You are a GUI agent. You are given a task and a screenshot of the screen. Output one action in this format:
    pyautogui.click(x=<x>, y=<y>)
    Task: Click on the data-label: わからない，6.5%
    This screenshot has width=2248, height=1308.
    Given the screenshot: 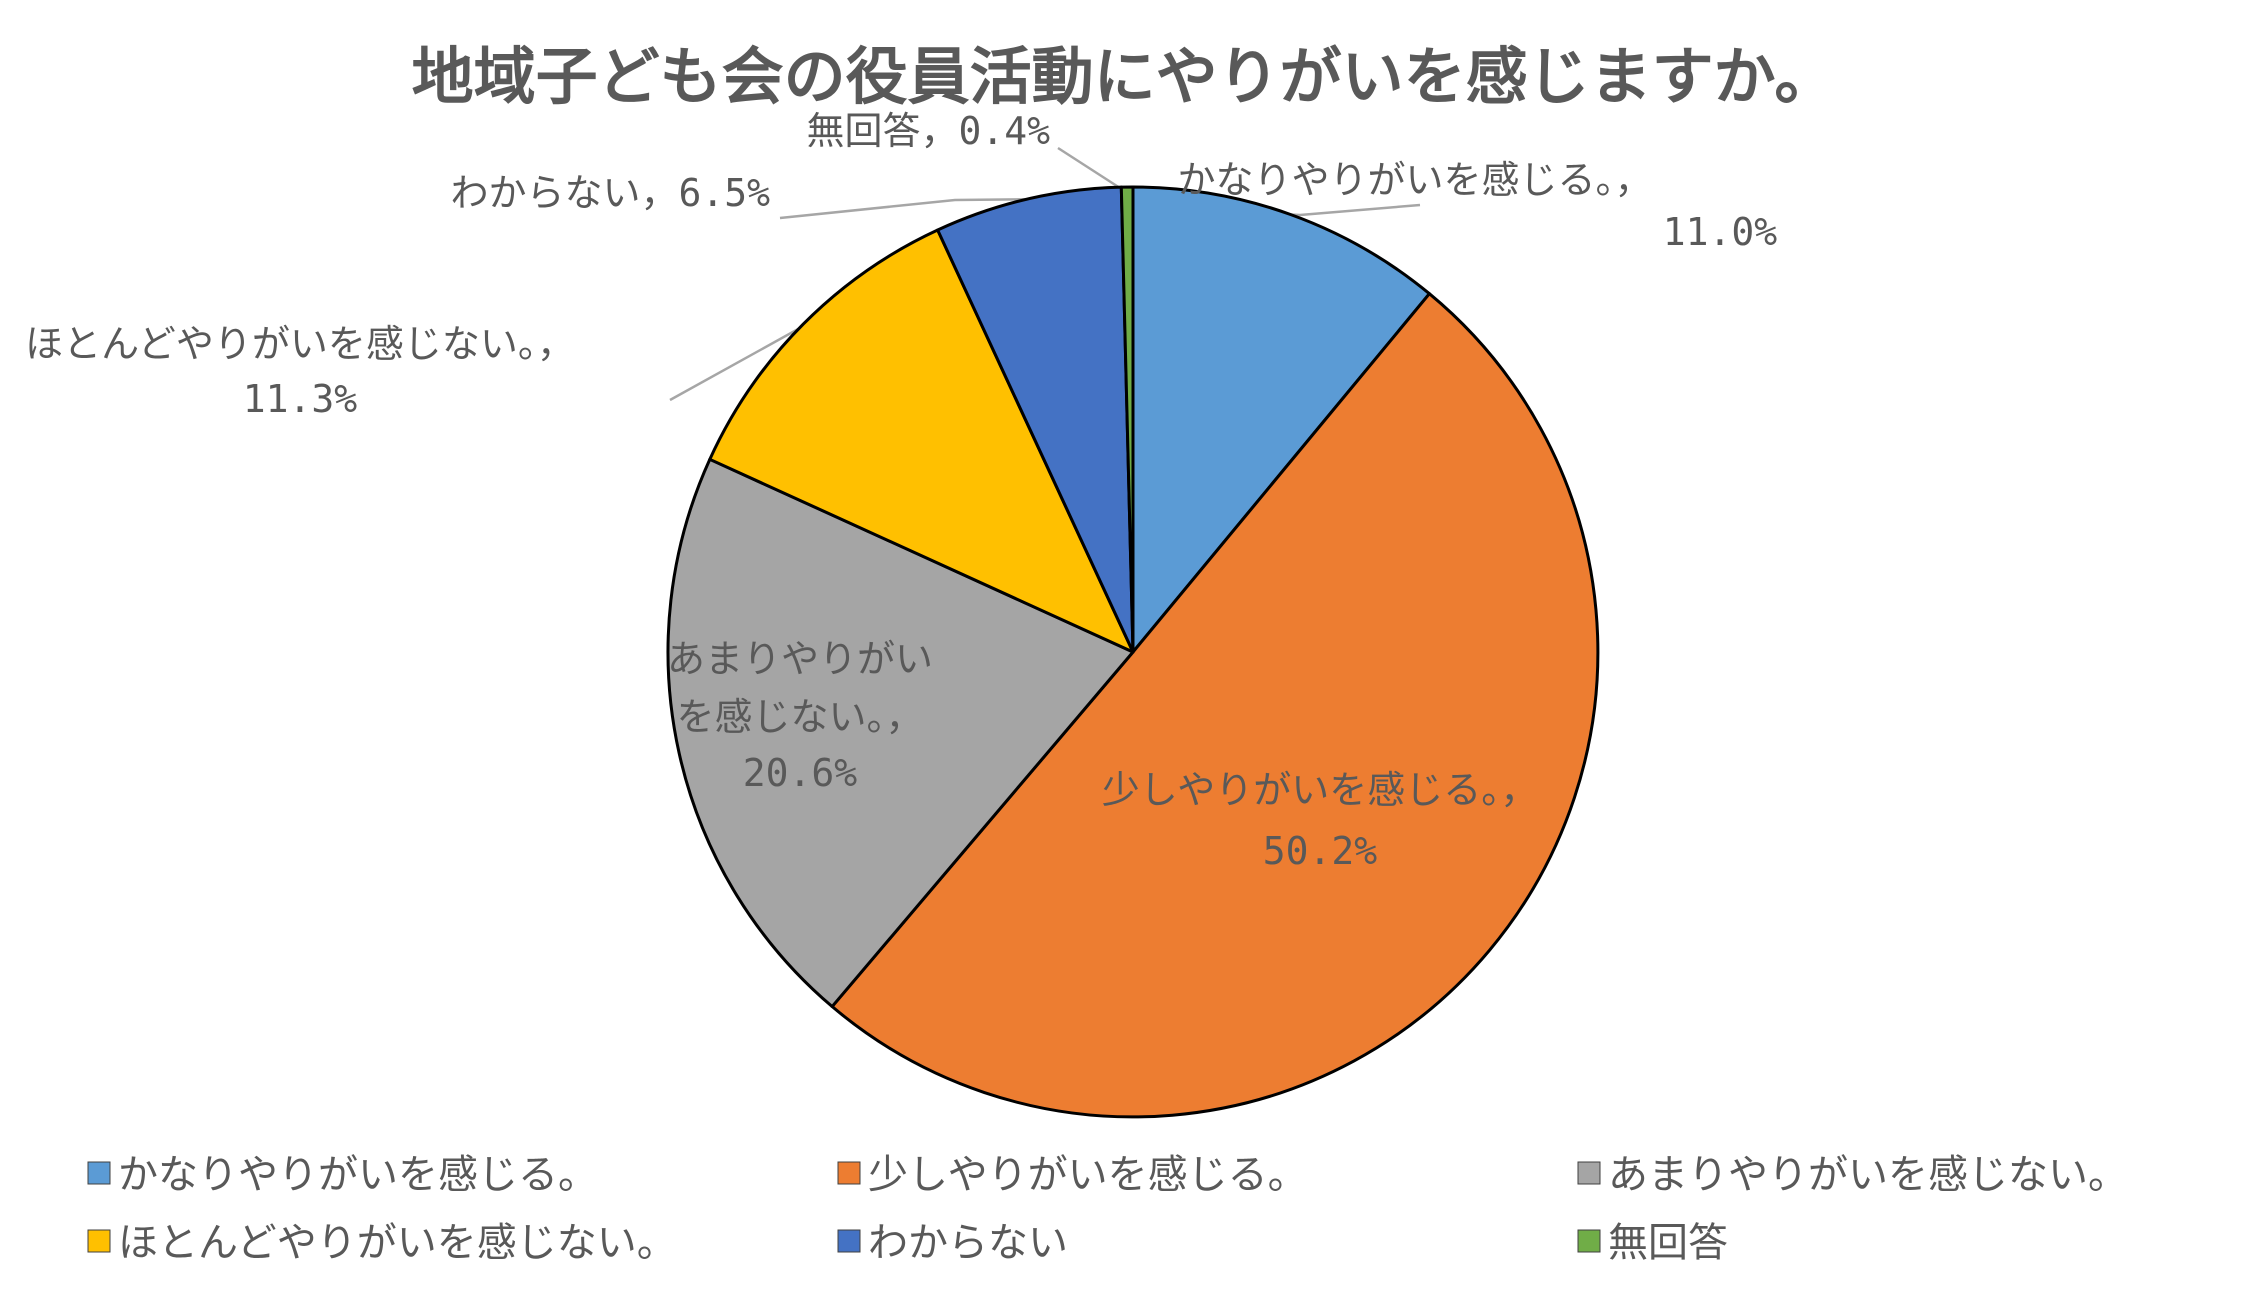 What is the action you would take?
    pyautogui.click(x=610, y=193)
    